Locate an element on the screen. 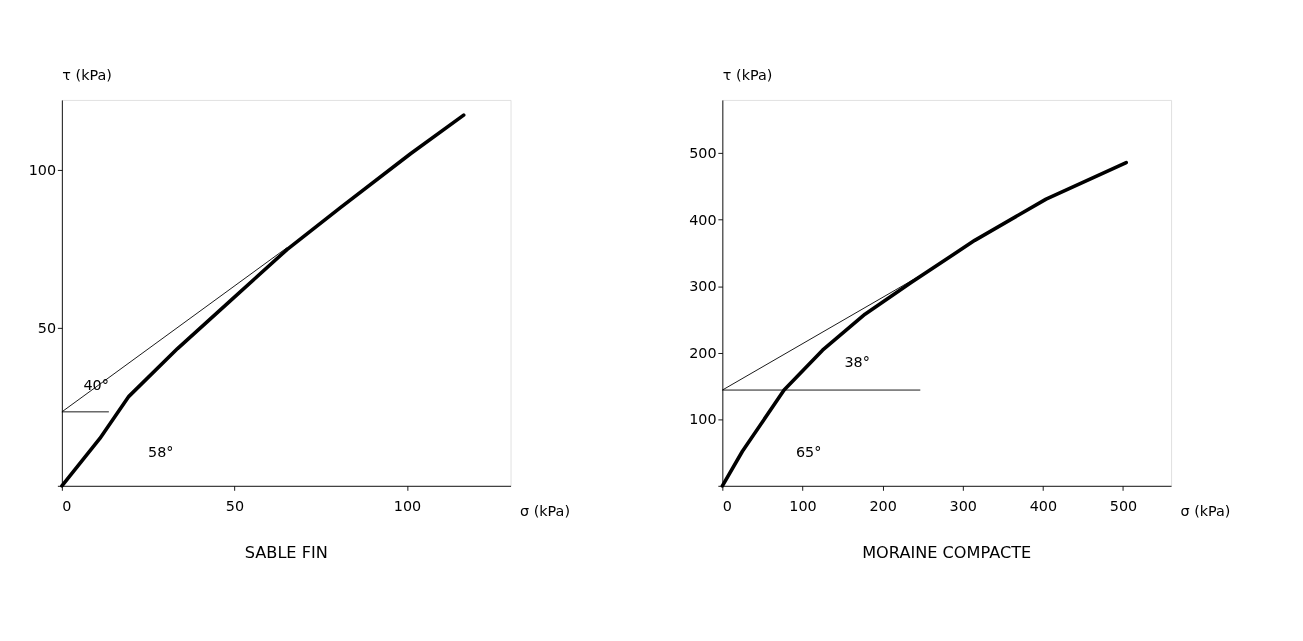 The image size is (1303, 641). text: MORAINE COMPACTE is located at coordinates (947, 552).